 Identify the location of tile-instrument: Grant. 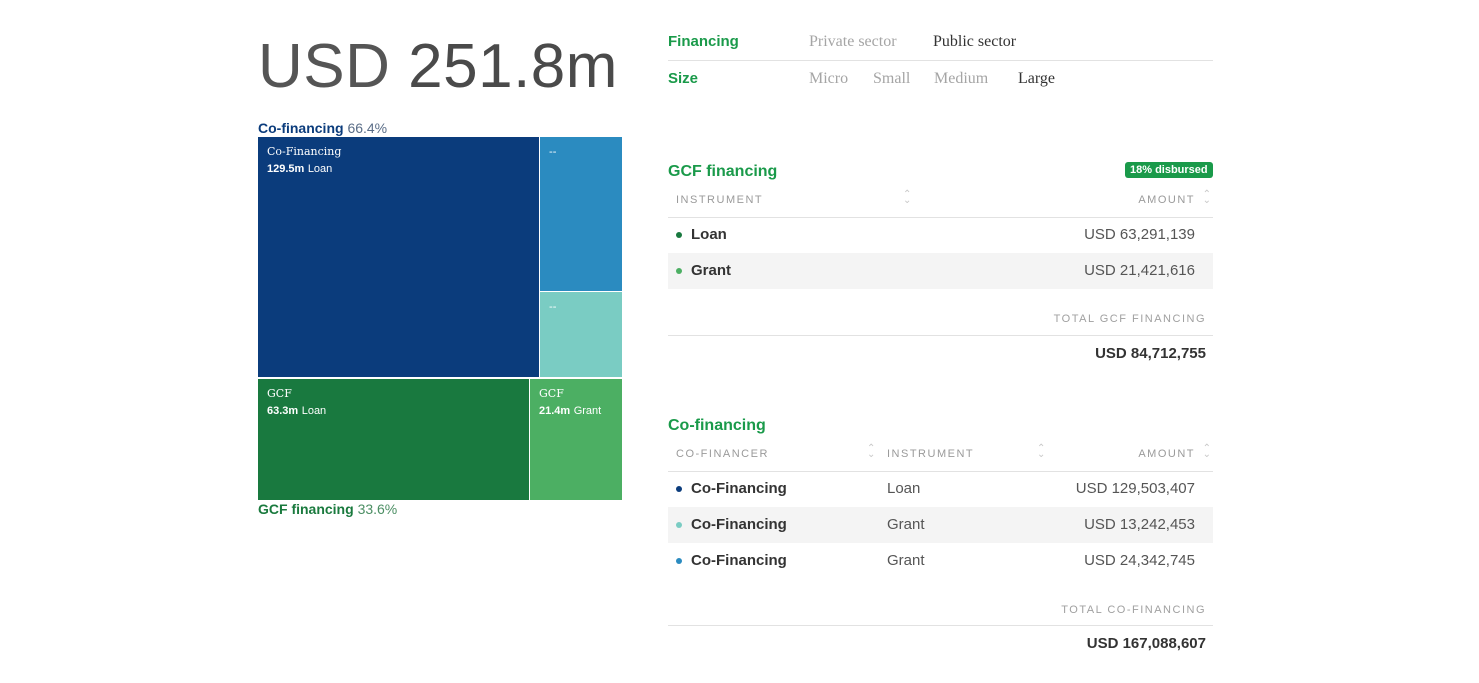
(587, 411).